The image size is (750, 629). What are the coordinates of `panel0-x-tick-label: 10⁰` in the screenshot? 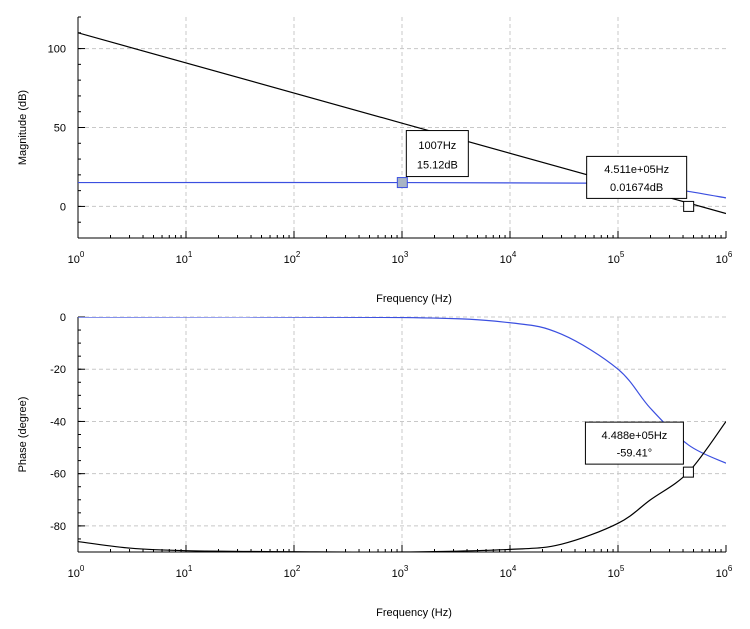 It's located at (76, 258).